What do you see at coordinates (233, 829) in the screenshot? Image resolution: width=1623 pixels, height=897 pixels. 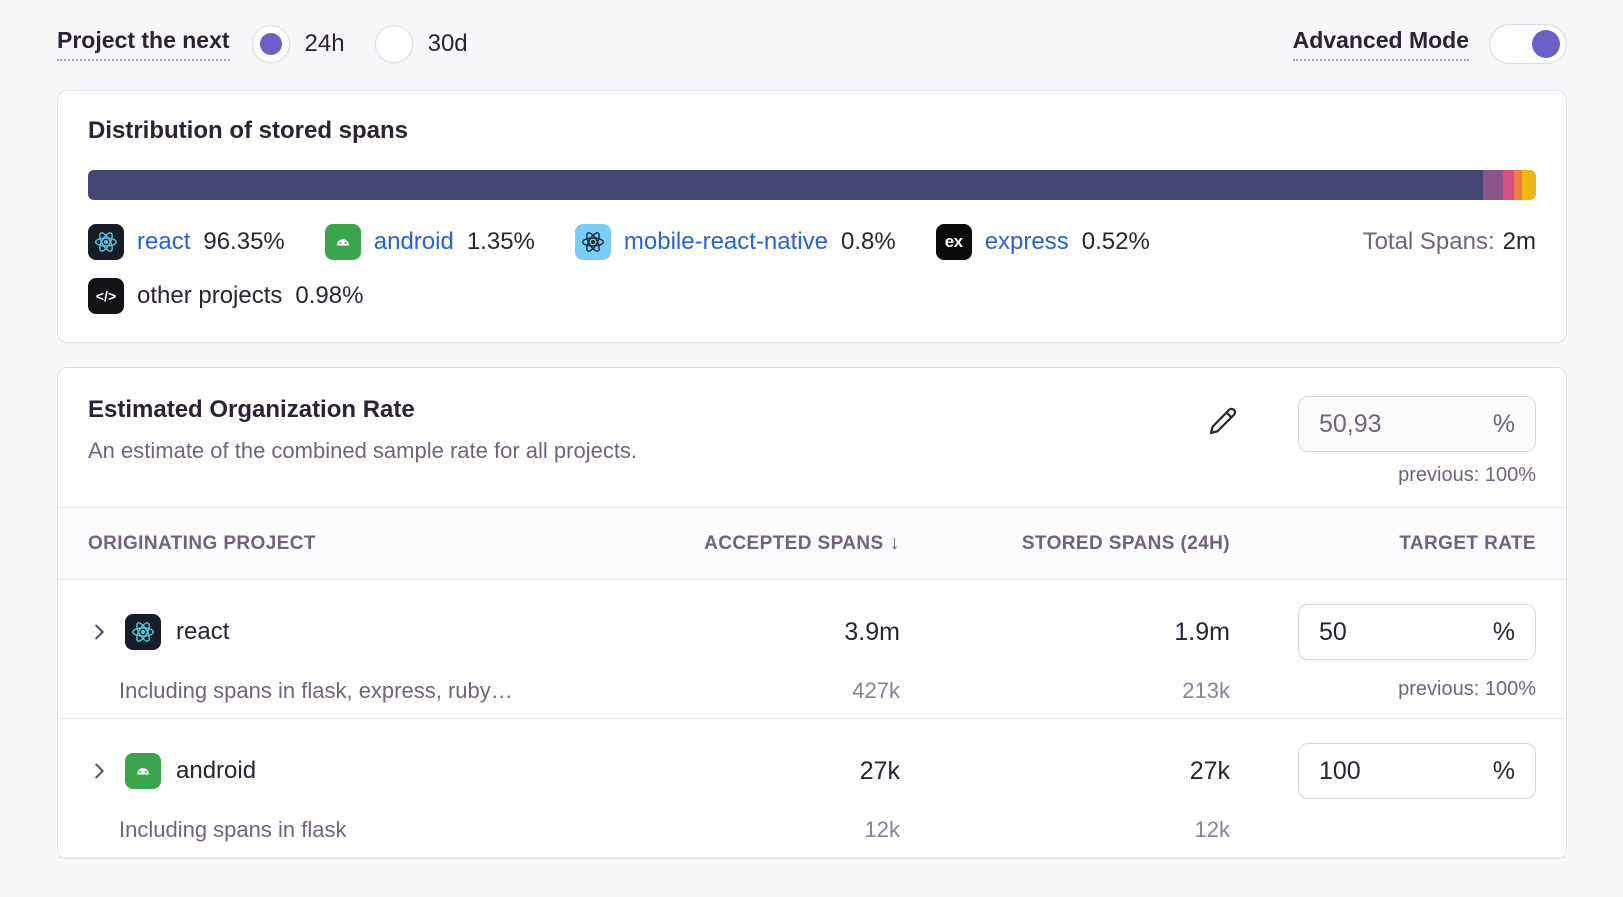 I see `included-spans-note: Including spans in flask` at bounding box center [233, 829].